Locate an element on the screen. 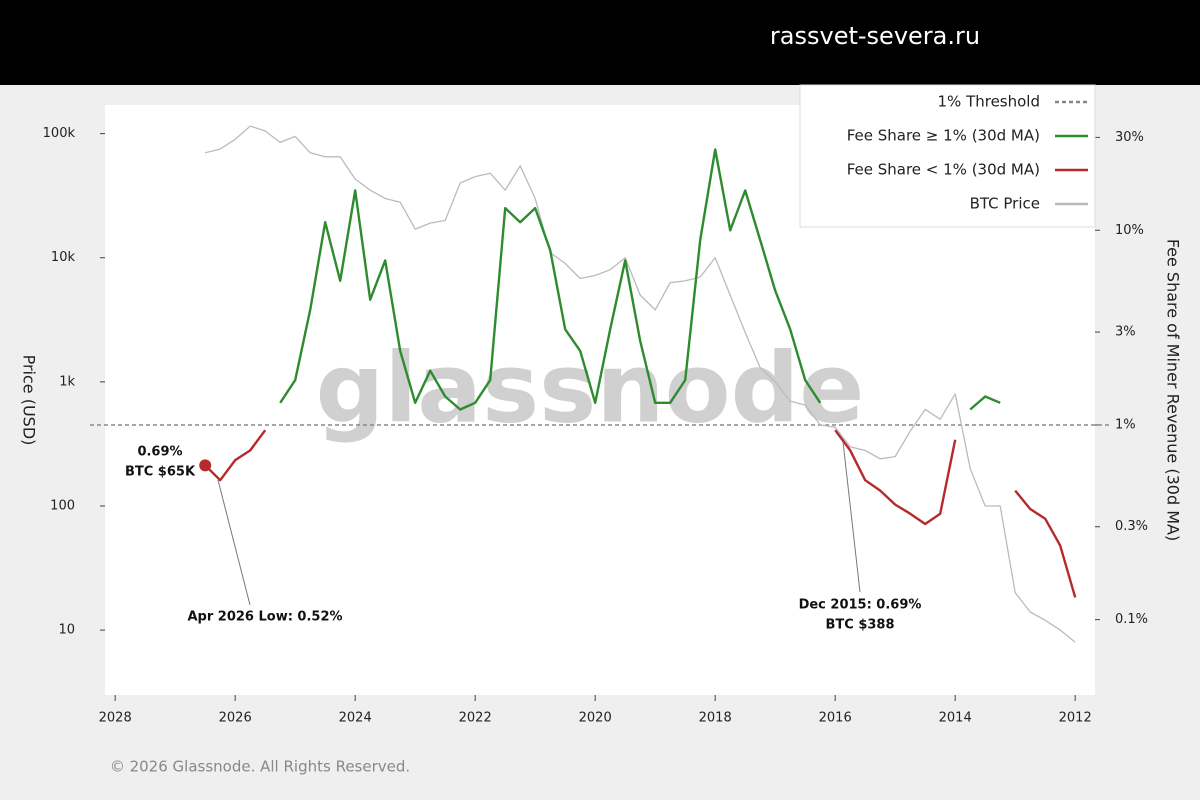 This screenshot has width=1200, height=800. x-tick-label: 2024 is located at coordinates (355, 718).